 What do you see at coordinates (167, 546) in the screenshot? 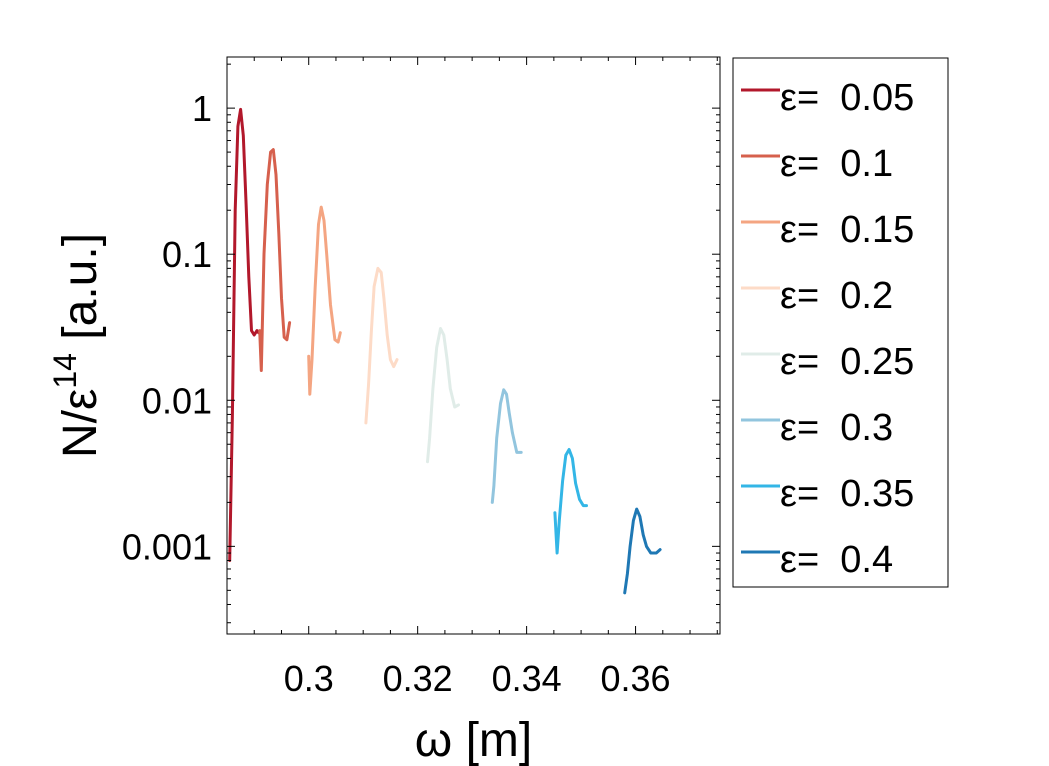
I see `y-tick-label-0: 0.001` at bounding box center [167, 546].